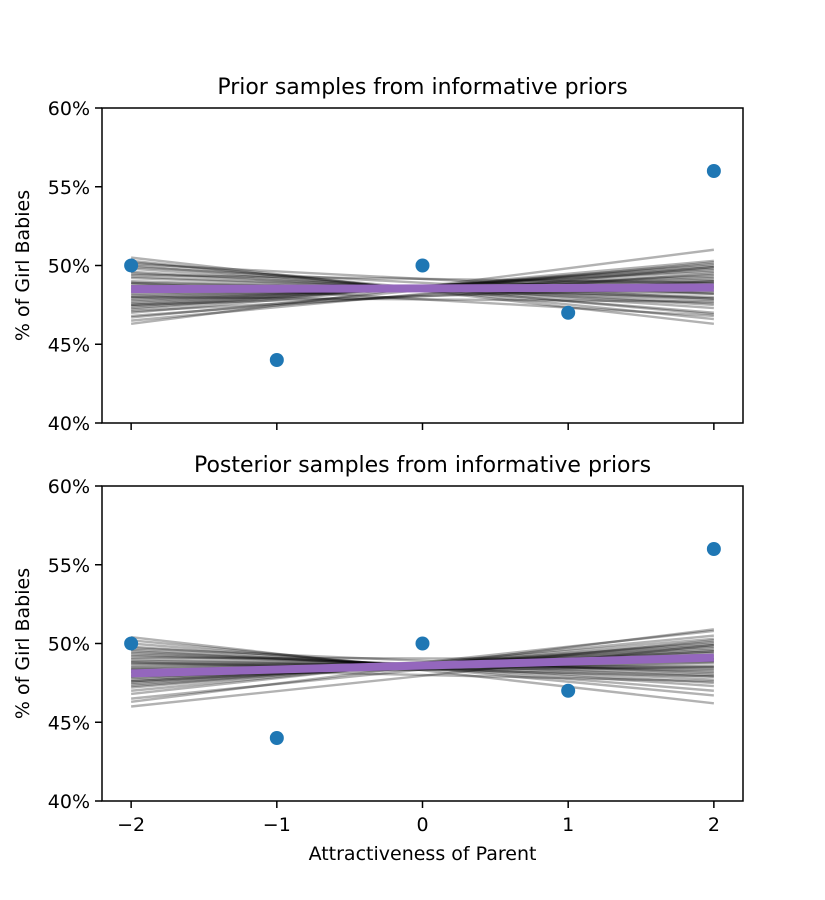  I want to click on prior-y-axis-label: % of Girl Babies, so click(23, 265).